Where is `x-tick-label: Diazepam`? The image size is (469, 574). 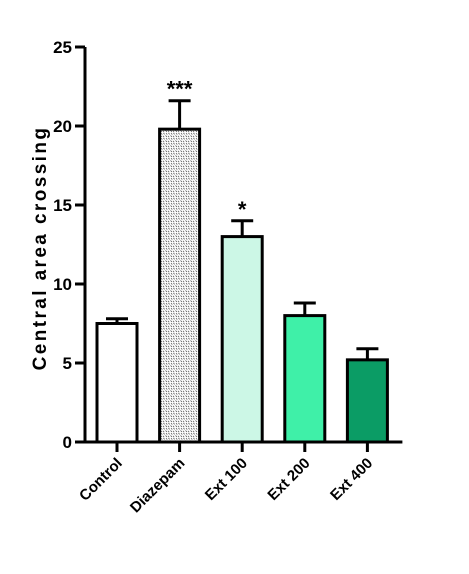
x-tick-label: Diazepam is located at coordinates (158, 486).